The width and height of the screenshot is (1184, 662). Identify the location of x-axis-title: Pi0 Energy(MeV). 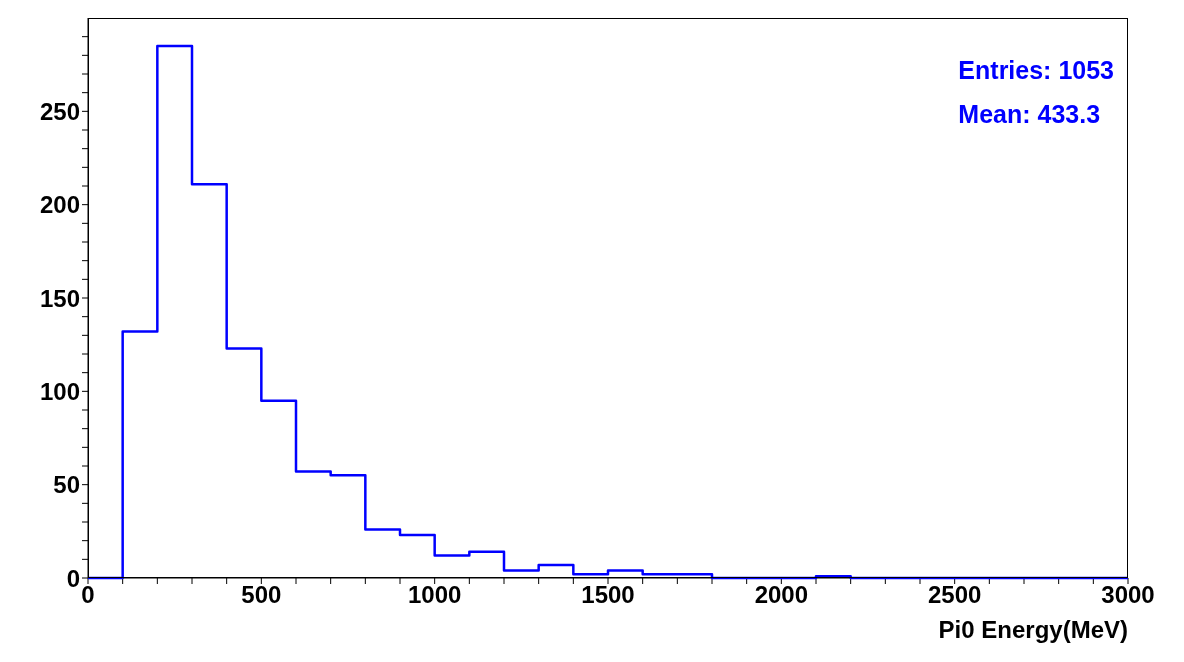
(1033, 629).